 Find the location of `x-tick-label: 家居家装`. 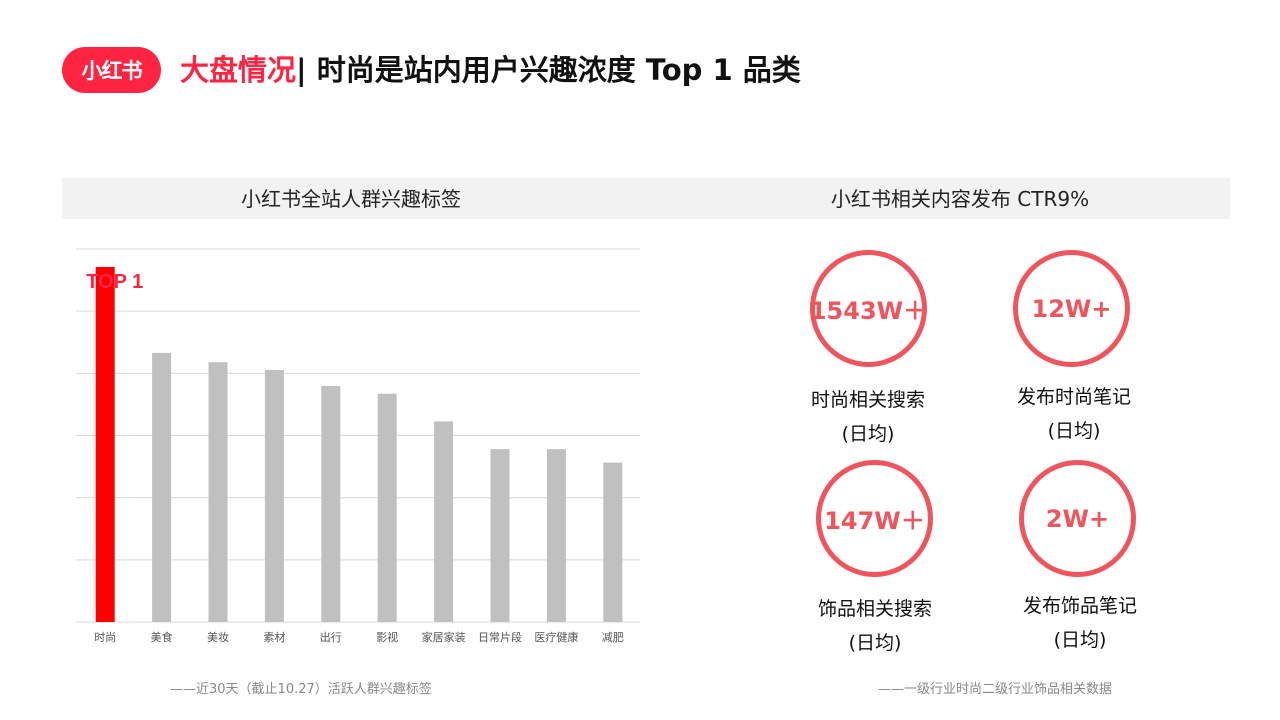

x-tick-label: 家居家装 is located at coordinates (444, 637).